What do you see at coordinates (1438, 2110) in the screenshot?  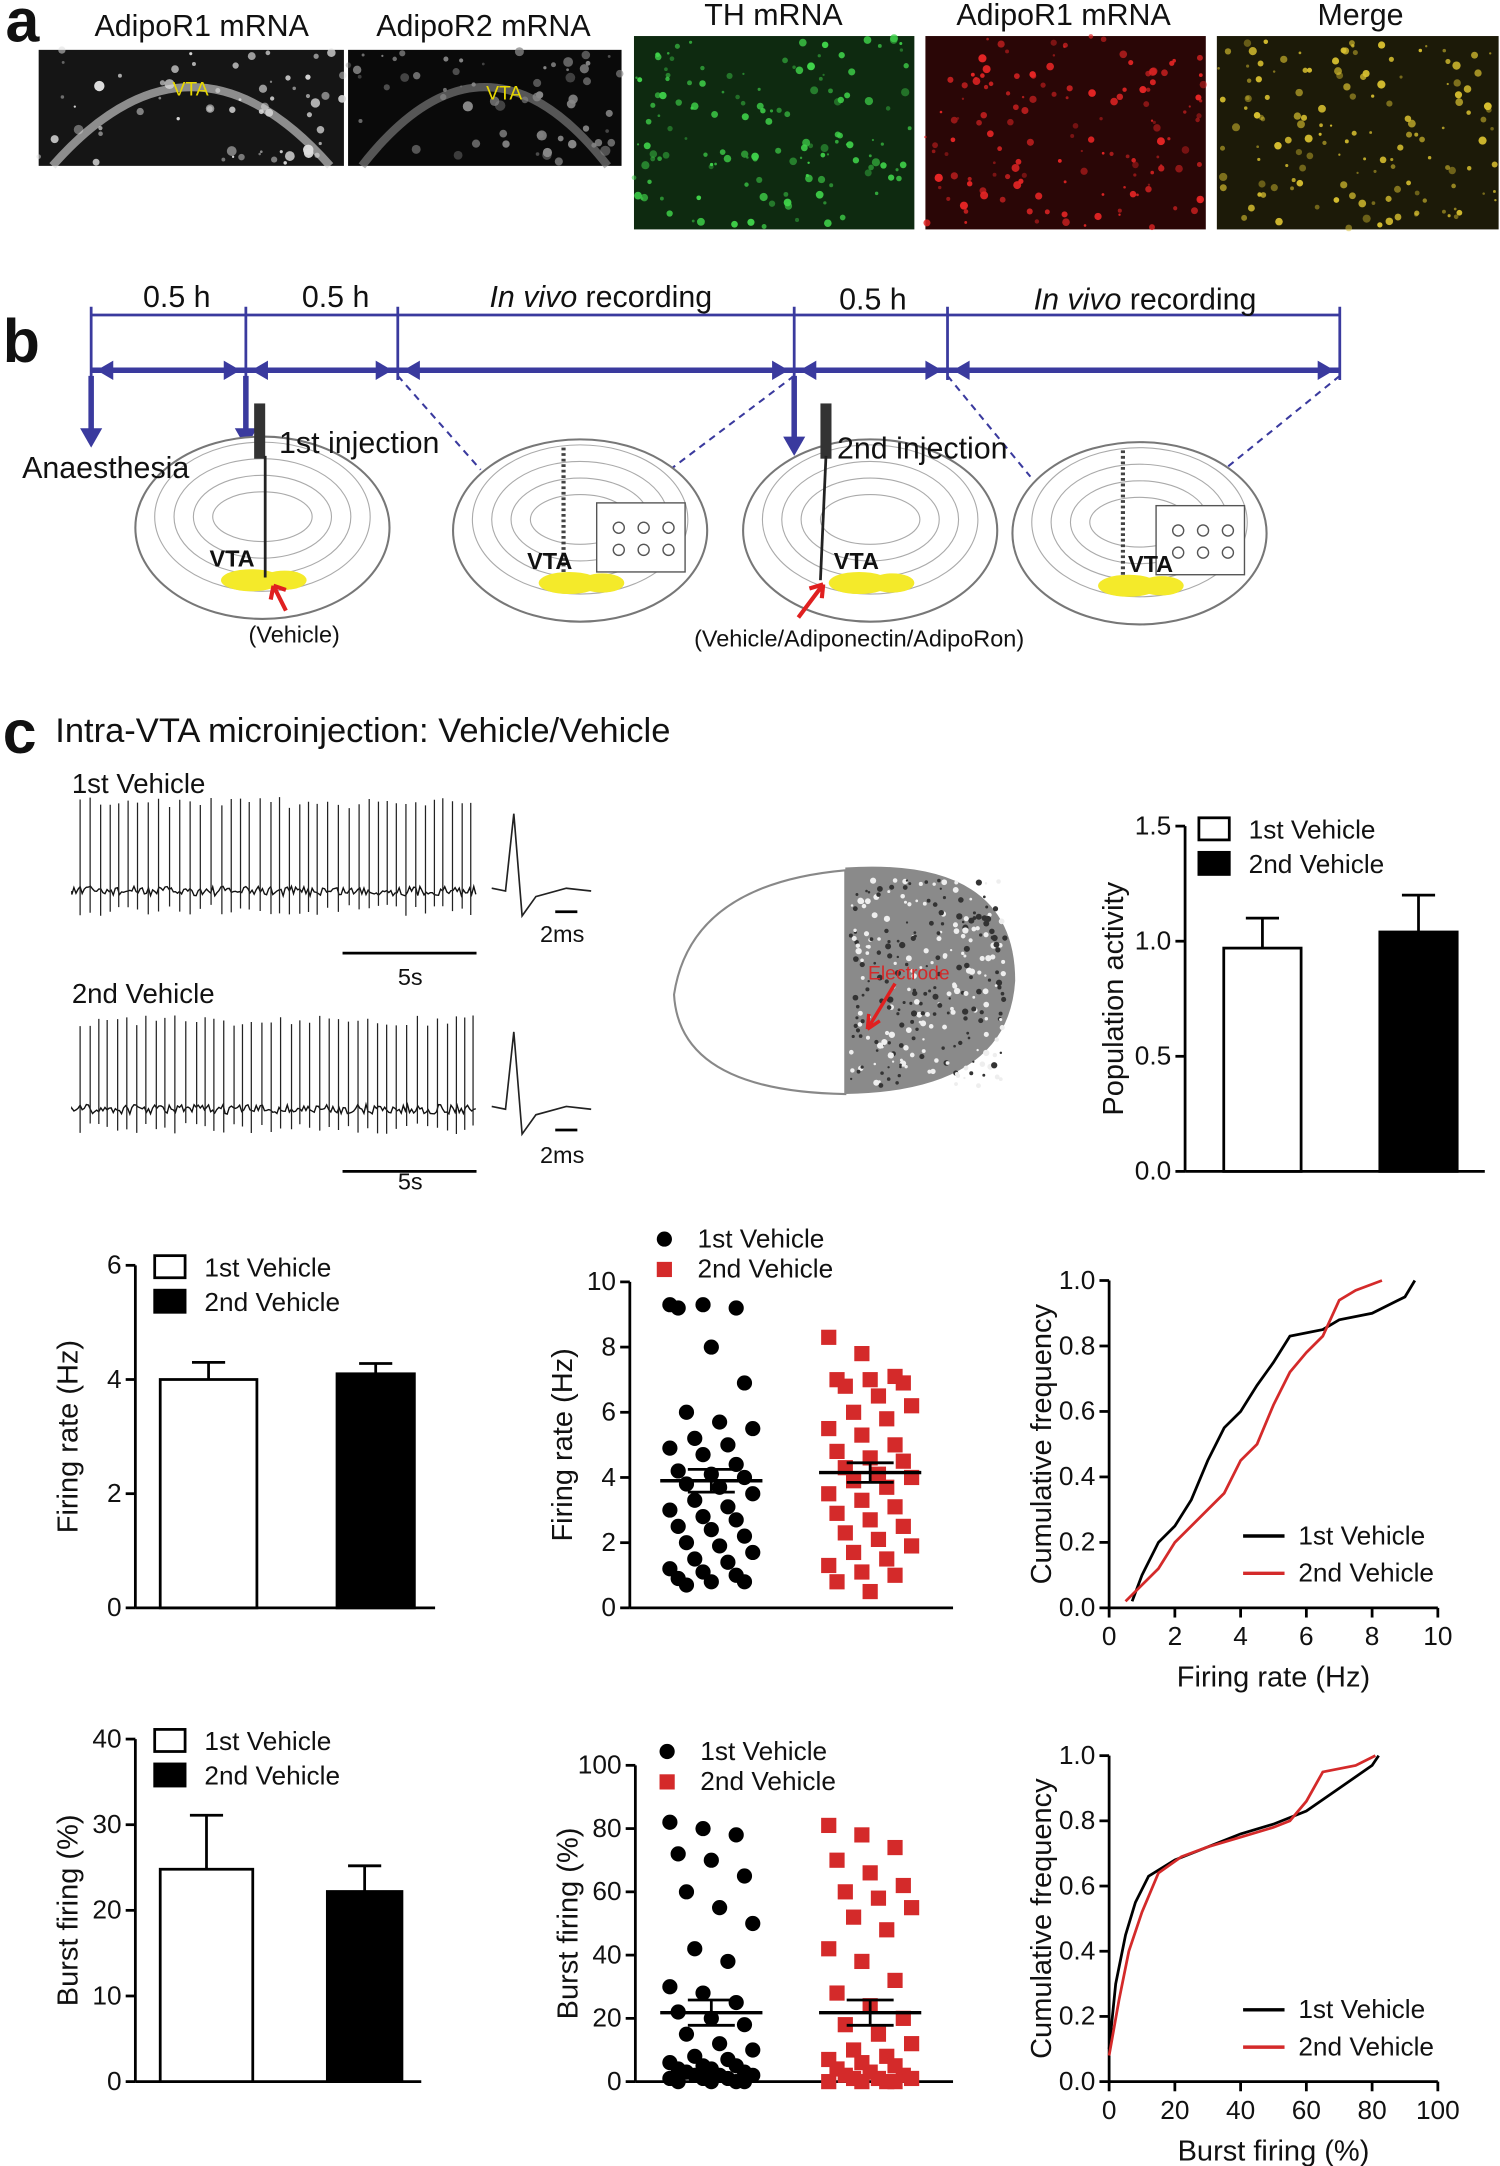 I see `x-tick-label: 100` at bounding box center [1438, 2110].